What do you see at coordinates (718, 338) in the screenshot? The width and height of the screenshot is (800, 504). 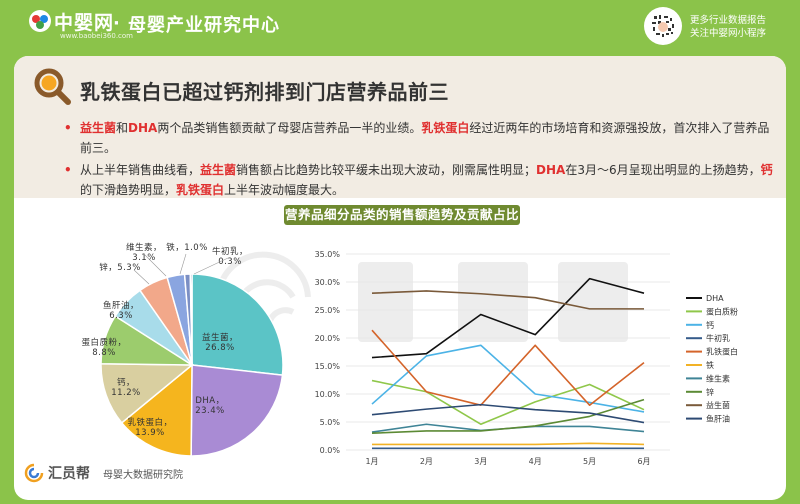 I see `legend-label: 牛初乳` at bounding box center [718, 338].